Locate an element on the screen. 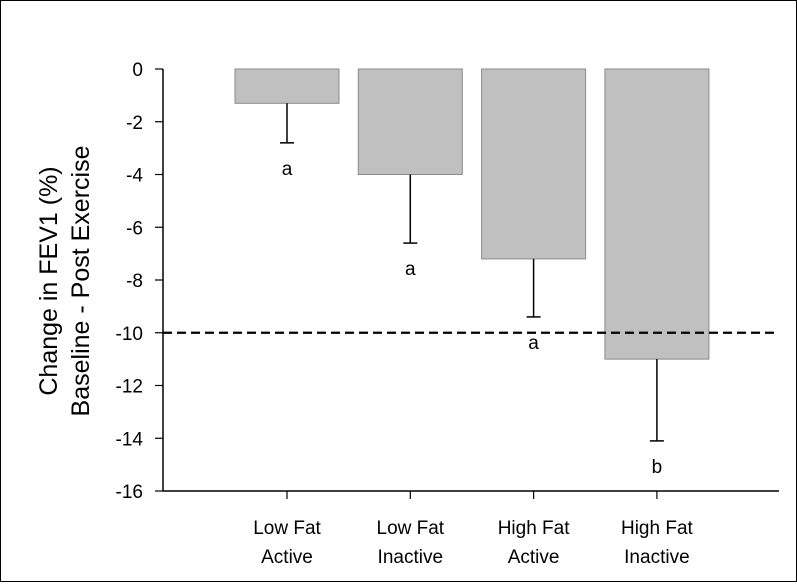 The image size is (797, 586). x-label-1-line2: Inactive is located at coordinates (410, 557).